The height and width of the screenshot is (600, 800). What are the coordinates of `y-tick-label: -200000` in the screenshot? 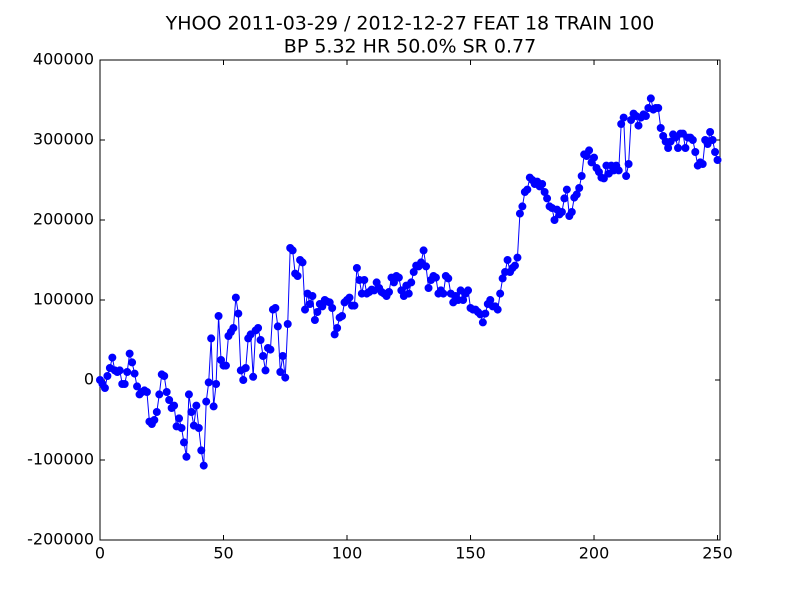 It's located at (60, 539).